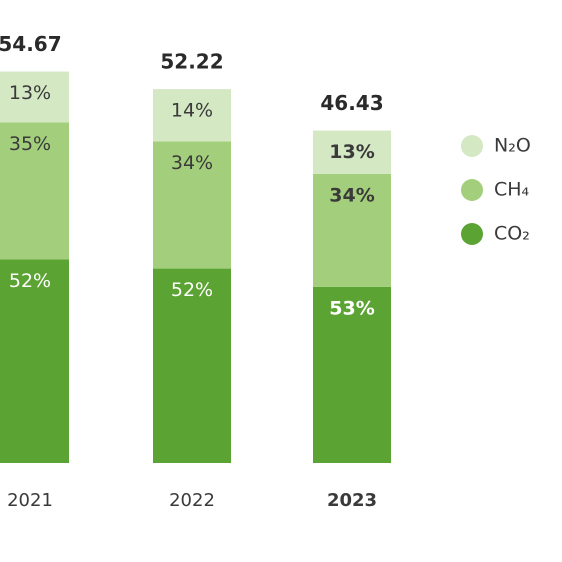 The height and width of the screenshot is (562, 562). What do you see at coordinates (30, 144) in the screenshot?
I see `segment-label: 35%` at bounding box center [30, 144].